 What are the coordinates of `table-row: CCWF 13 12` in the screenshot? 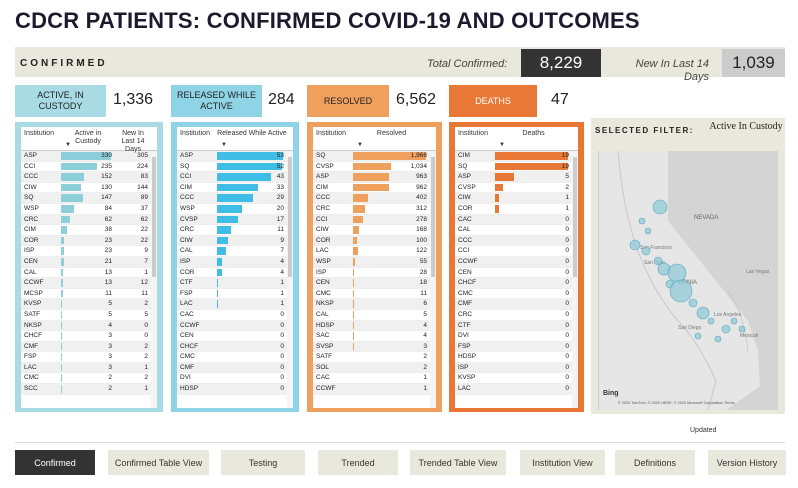 It's located at (89, 283).